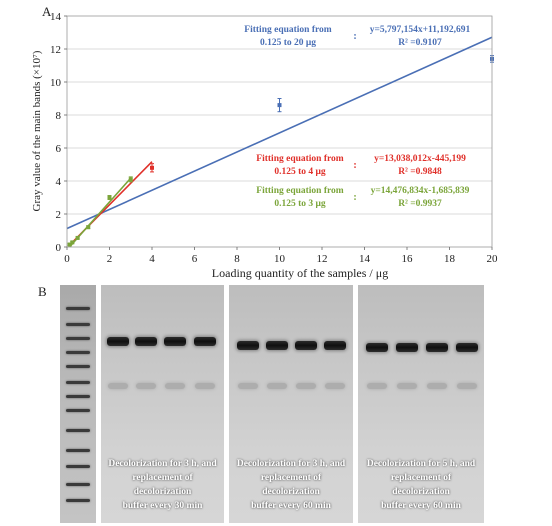 This screenshot has height=526, width=552. I want to click on fit-0-label-line2: 0.125 to 20 μg, so click(288, 43).